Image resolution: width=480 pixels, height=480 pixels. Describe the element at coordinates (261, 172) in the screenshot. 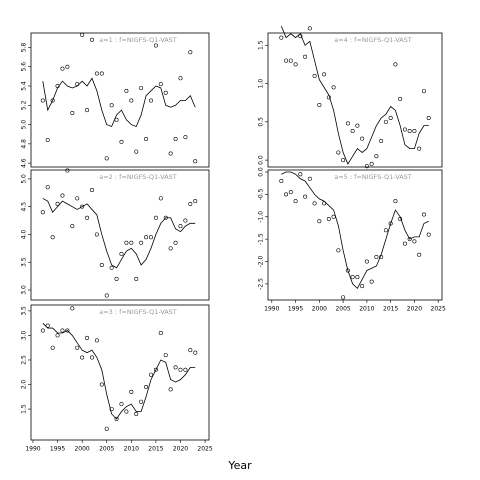

I see `y-tick-label: 0.0` at that location.